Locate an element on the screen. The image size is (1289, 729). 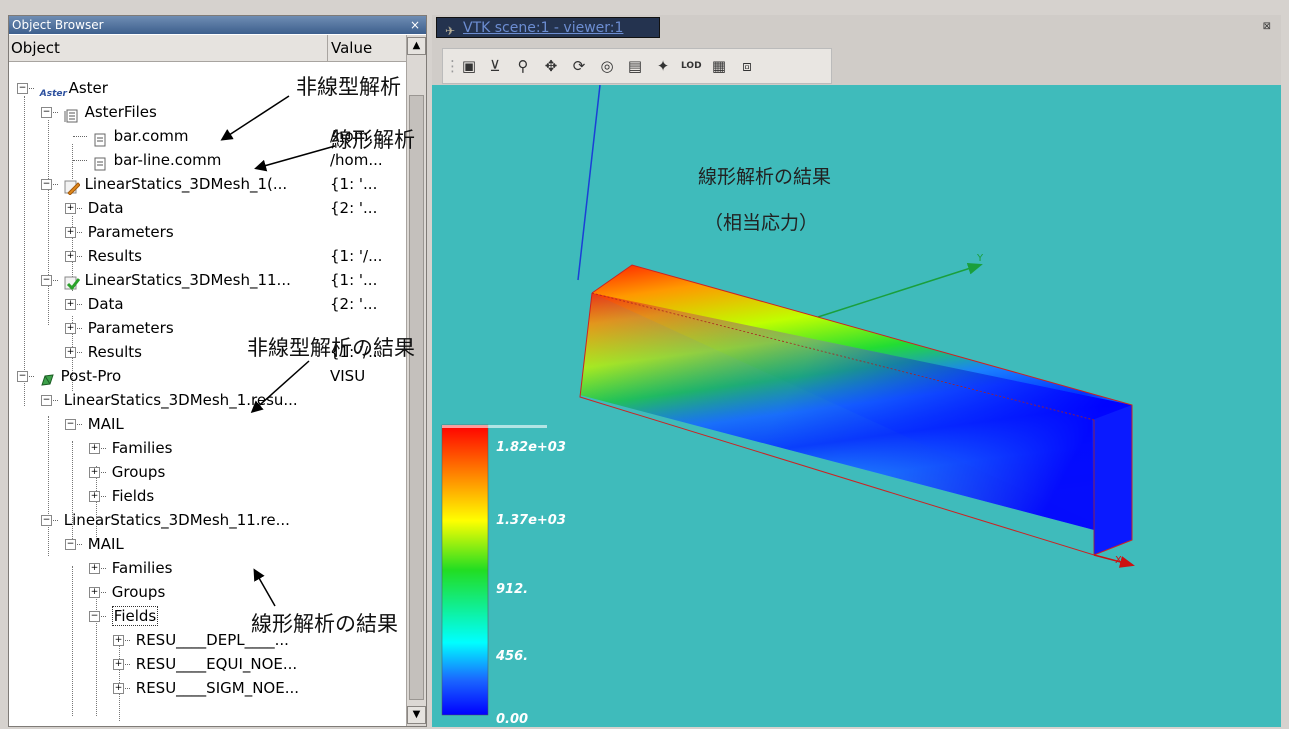
global-pan-icon: ◎ is located at coordinates (607, 66).